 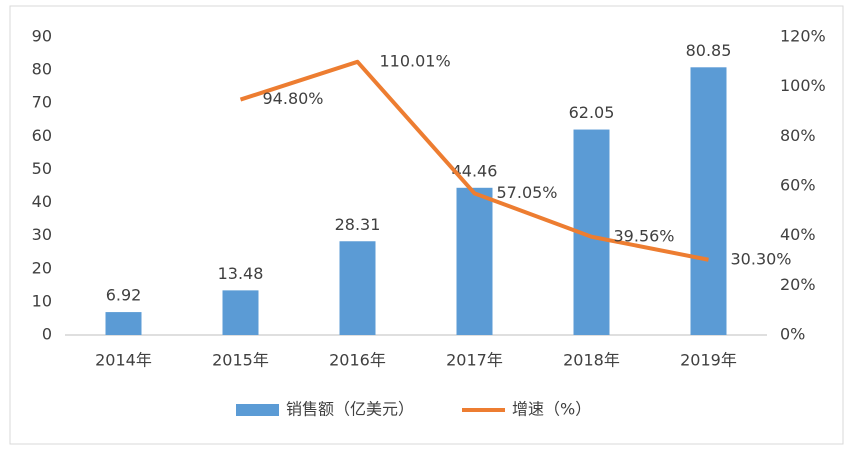 I want to click on x-tick-label: 2014年, so click(x=123, y=360).